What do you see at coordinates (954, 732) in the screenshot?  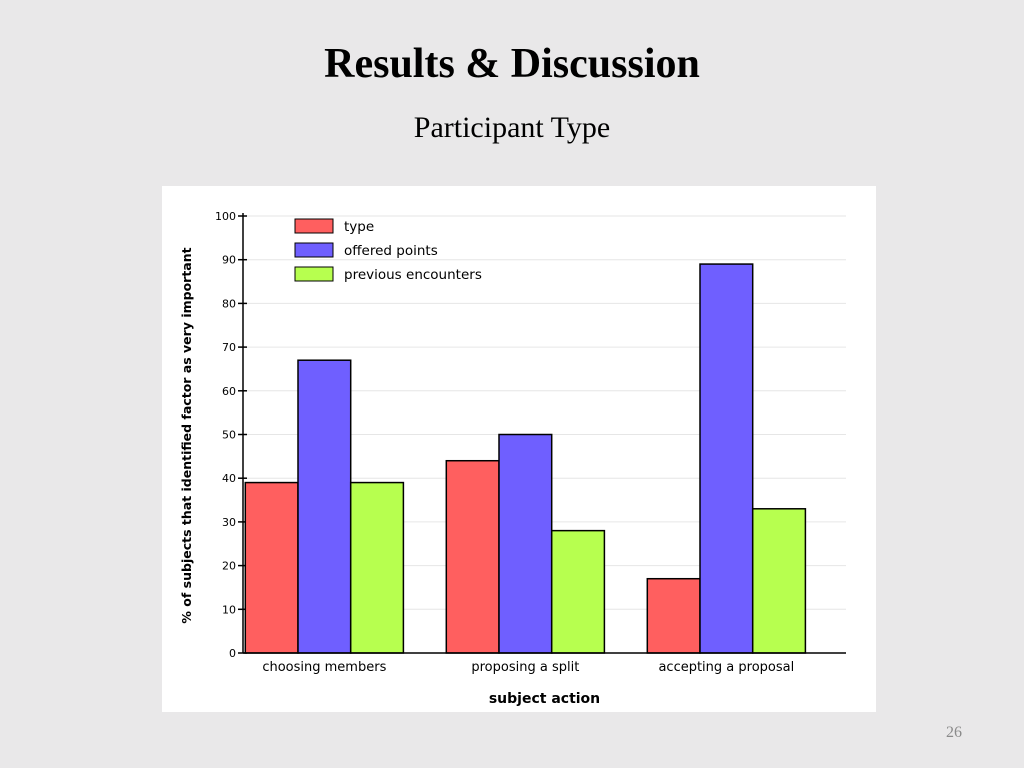 I see `page-number: 26` at bounding box center [954, 732].